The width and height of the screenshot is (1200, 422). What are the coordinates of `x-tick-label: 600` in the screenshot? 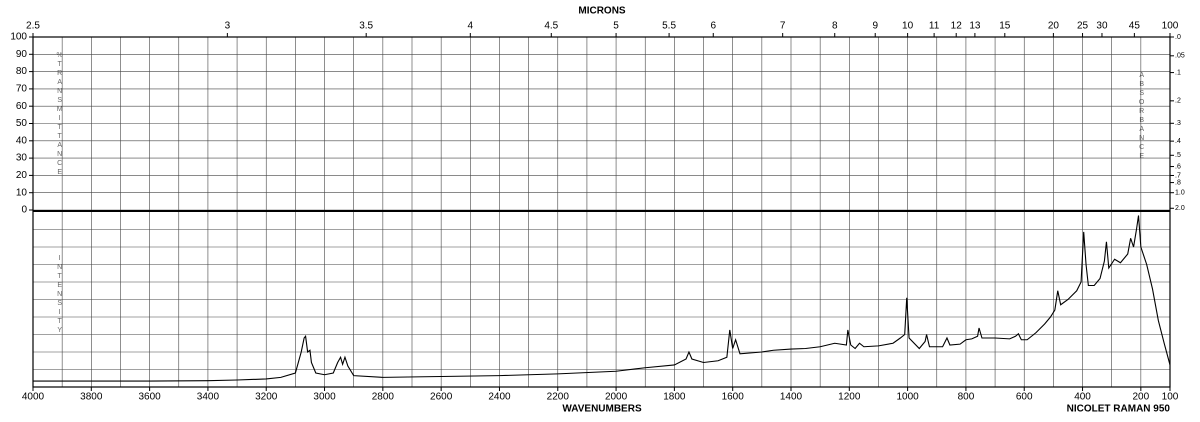 It's located at (1024, 397).